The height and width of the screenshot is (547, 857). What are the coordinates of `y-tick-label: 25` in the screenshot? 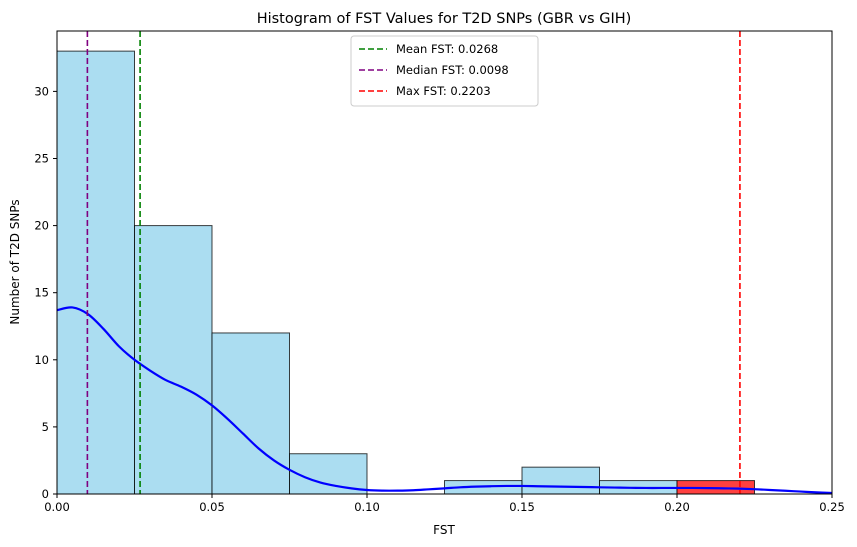 It's located at (41, 158).